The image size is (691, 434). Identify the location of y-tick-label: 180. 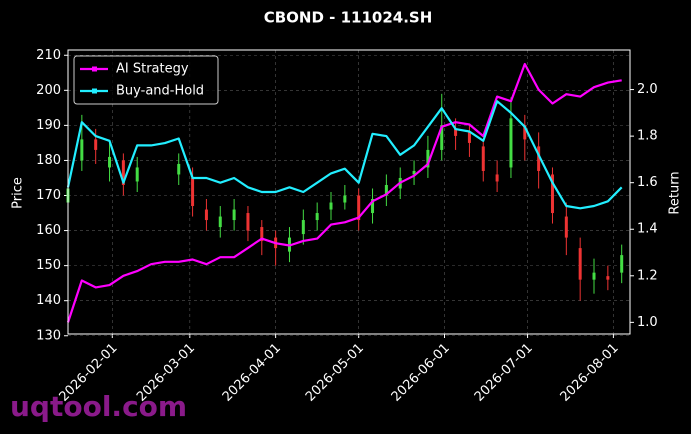
(48, 160).